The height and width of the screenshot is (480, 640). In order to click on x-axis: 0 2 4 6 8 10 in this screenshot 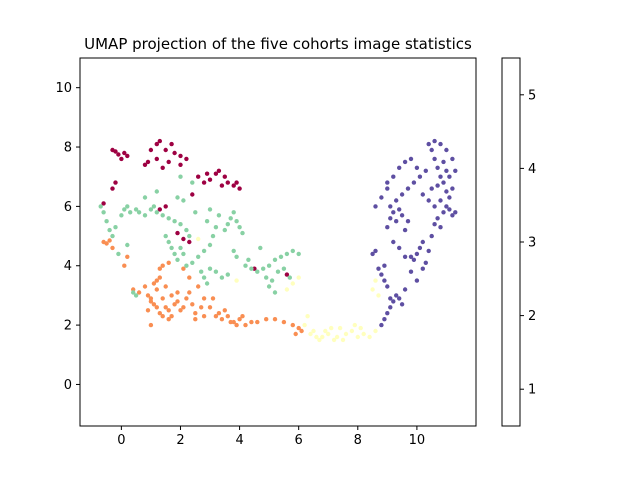, I will do `click(271, 437)`.